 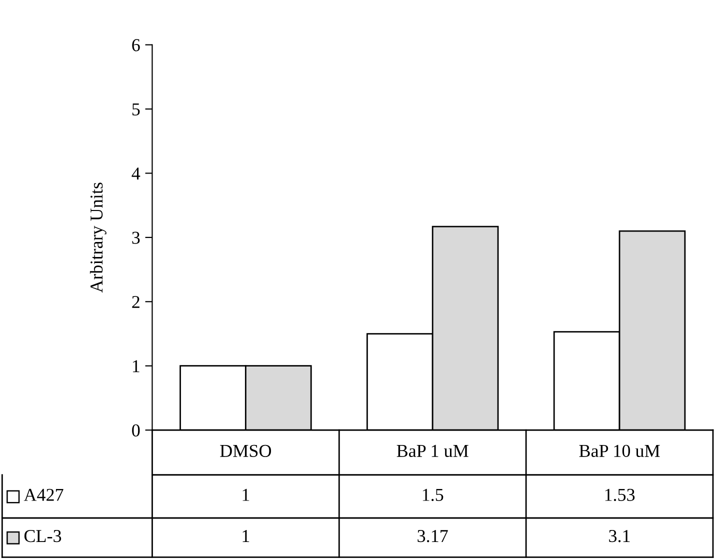 I want to click on y-tick-label: 1, so click(x=136, y=366).